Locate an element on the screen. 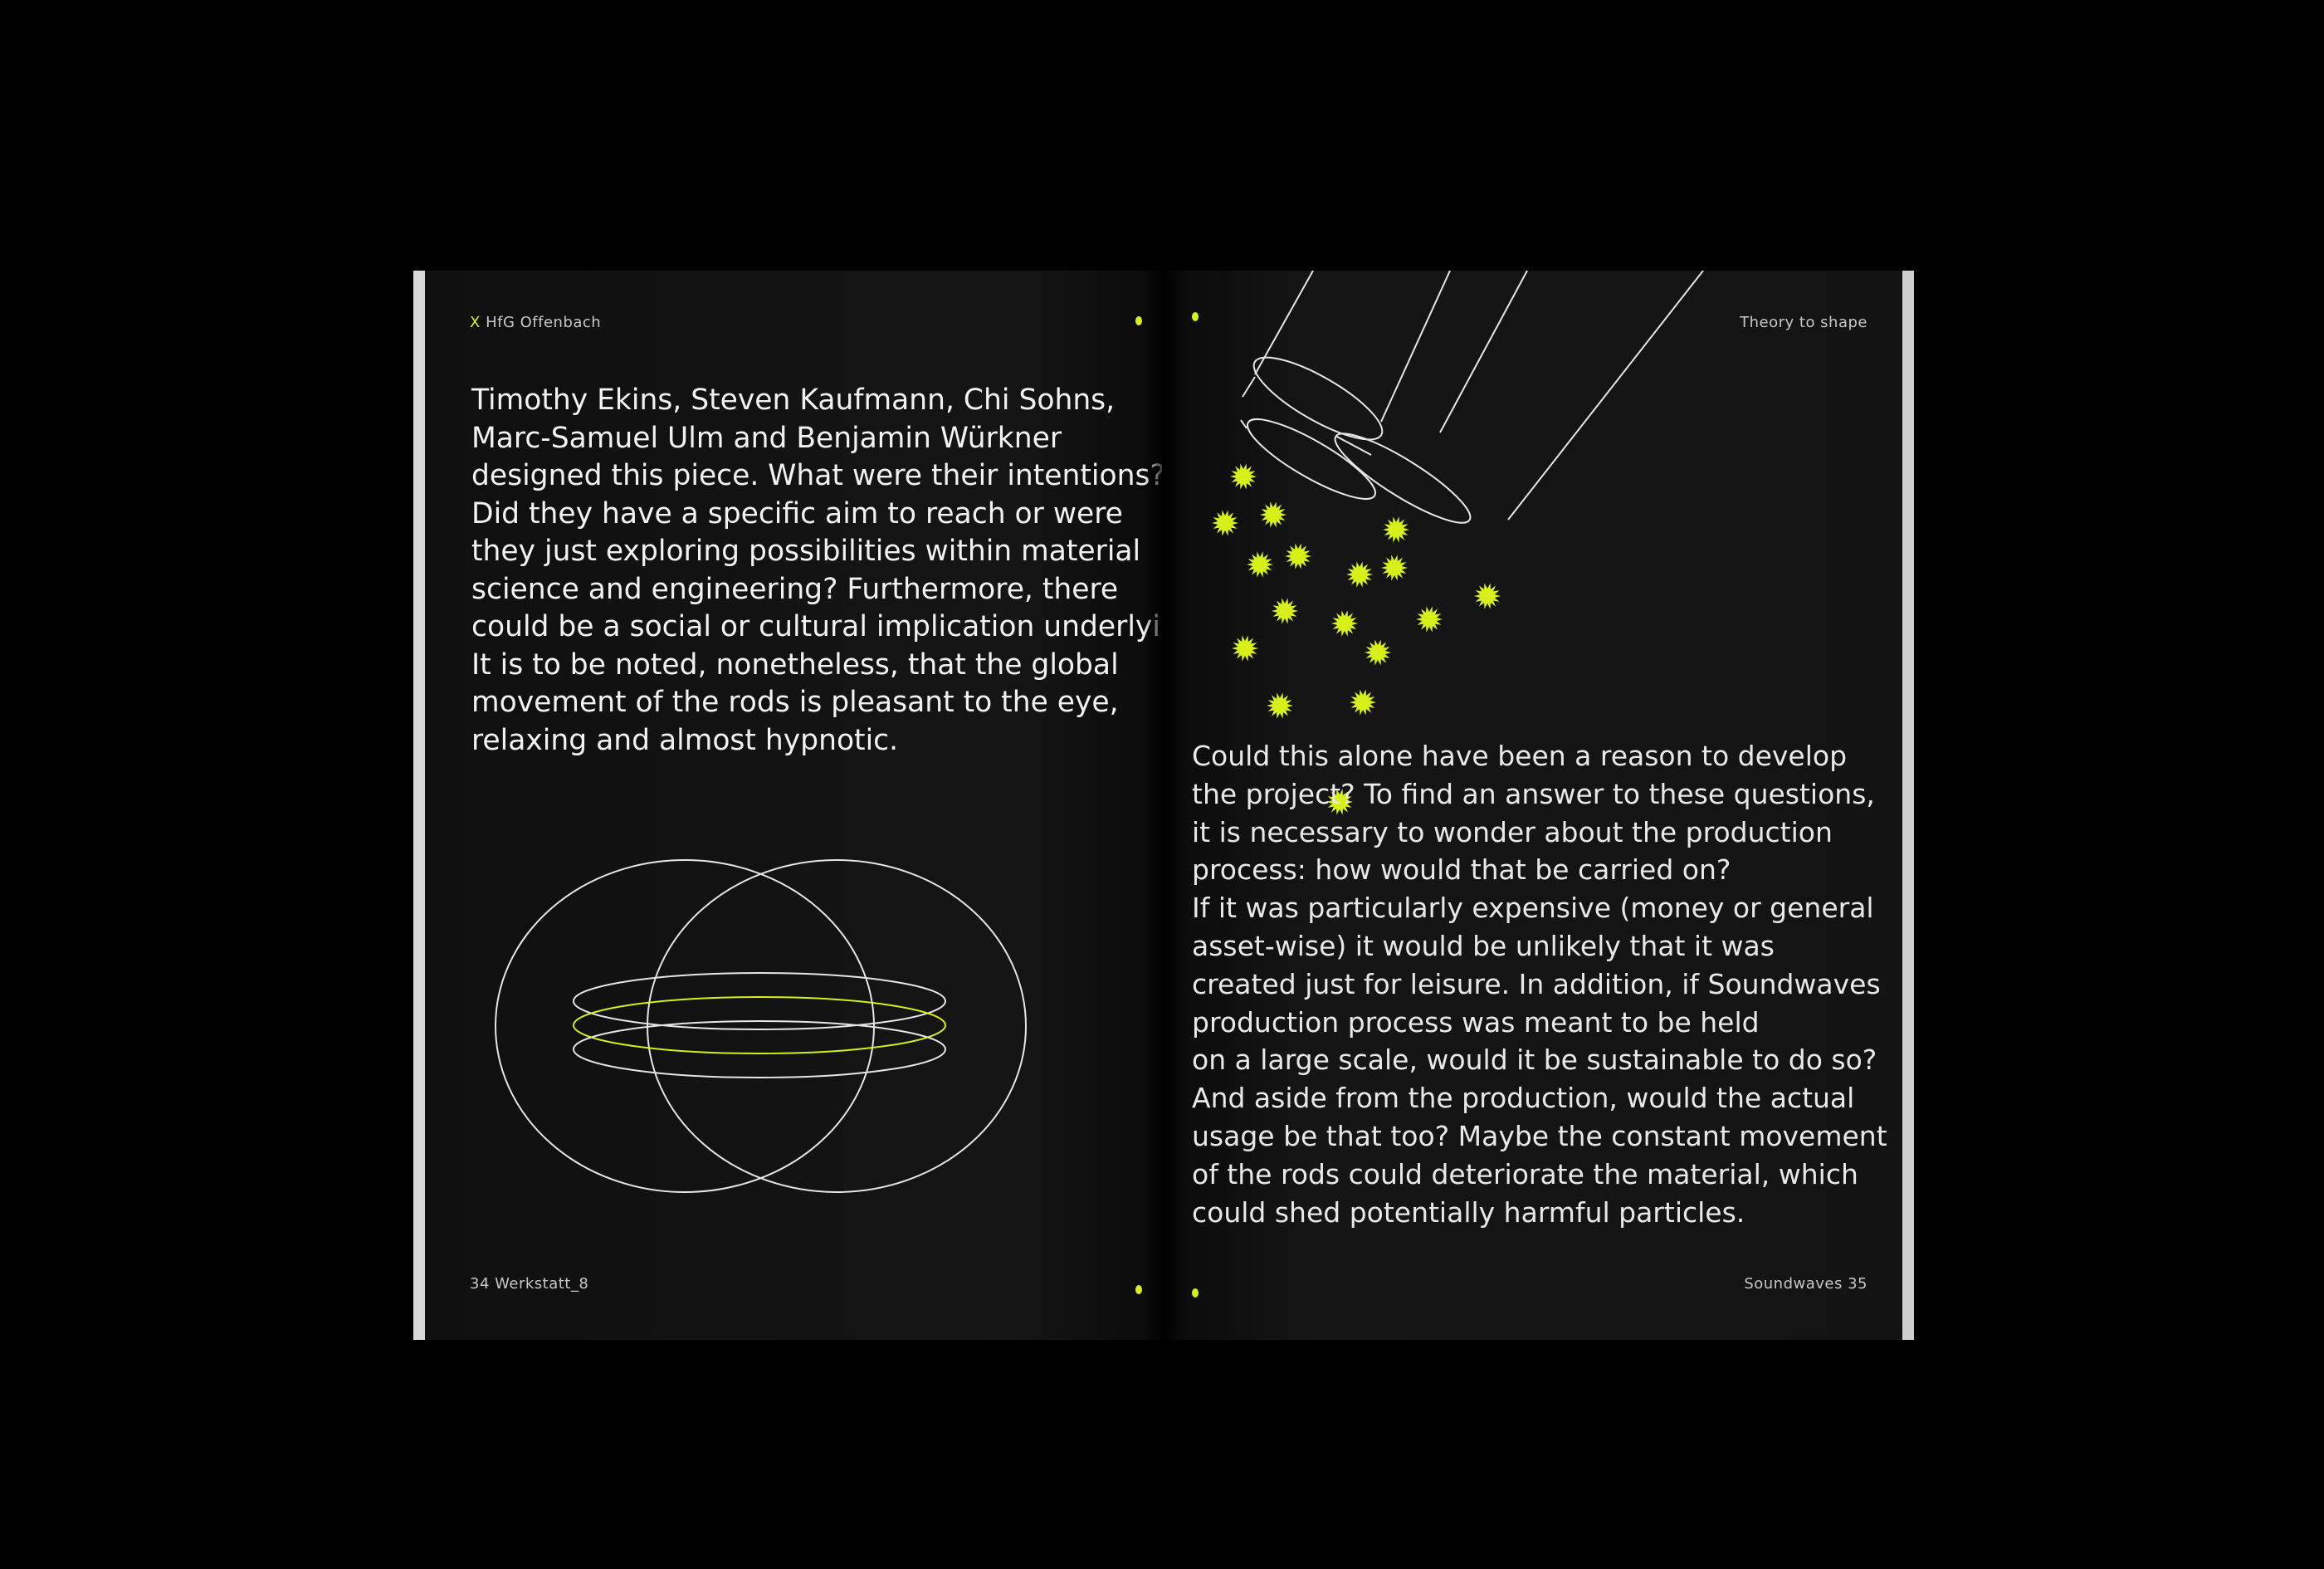  rods-illustration-icon is located at coordinates (1472, 397).